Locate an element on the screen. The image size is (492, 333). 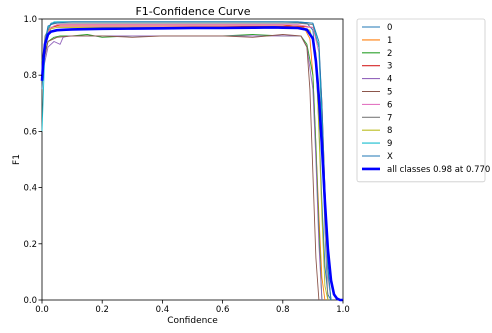
legend-frame is located at coordinates (421, 100).